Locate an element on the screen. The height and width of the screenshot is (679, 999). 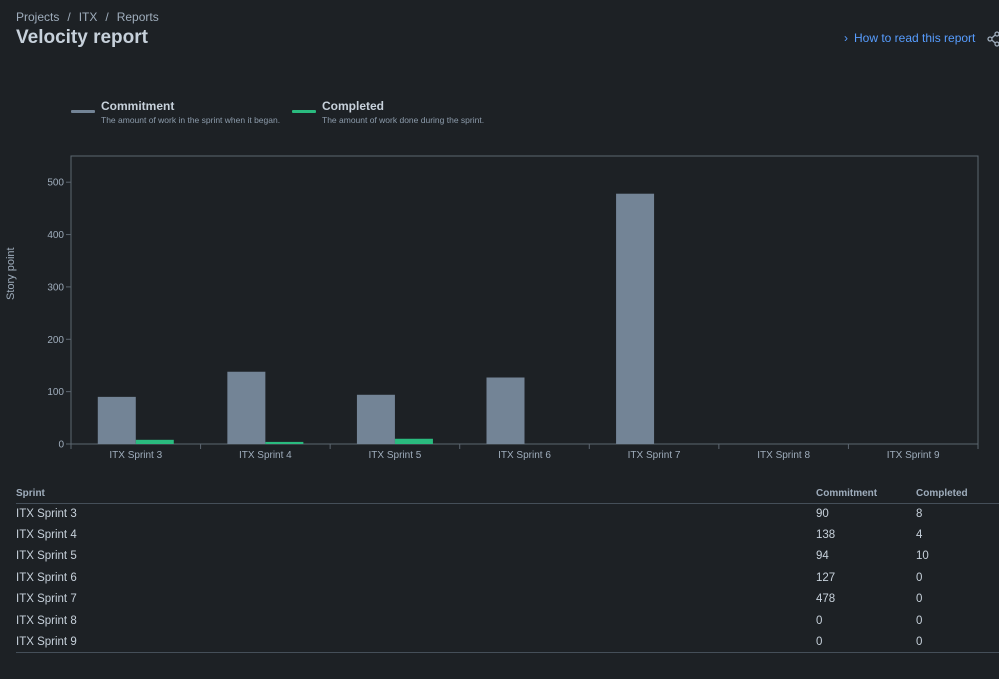
column-header-commitment: Commitment is located at coordinates (866, 494).